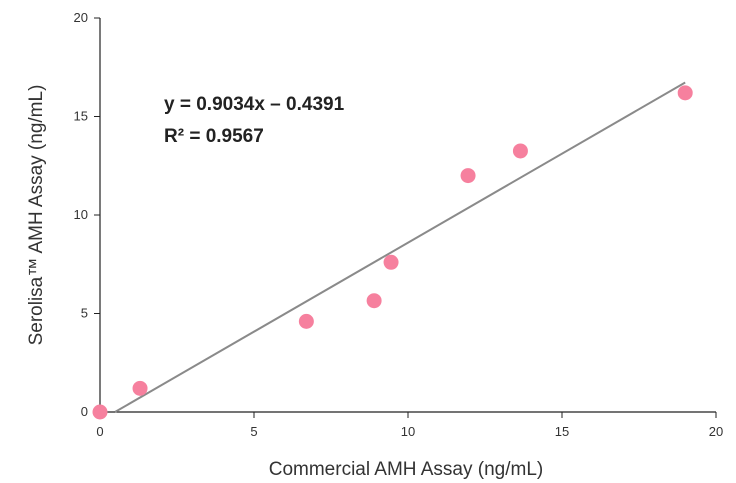 This screenshot has width=736, height=483. Describe the element at coordinates (84, 411) in the screenshot. I see `y-tick-label: 0` at that location.